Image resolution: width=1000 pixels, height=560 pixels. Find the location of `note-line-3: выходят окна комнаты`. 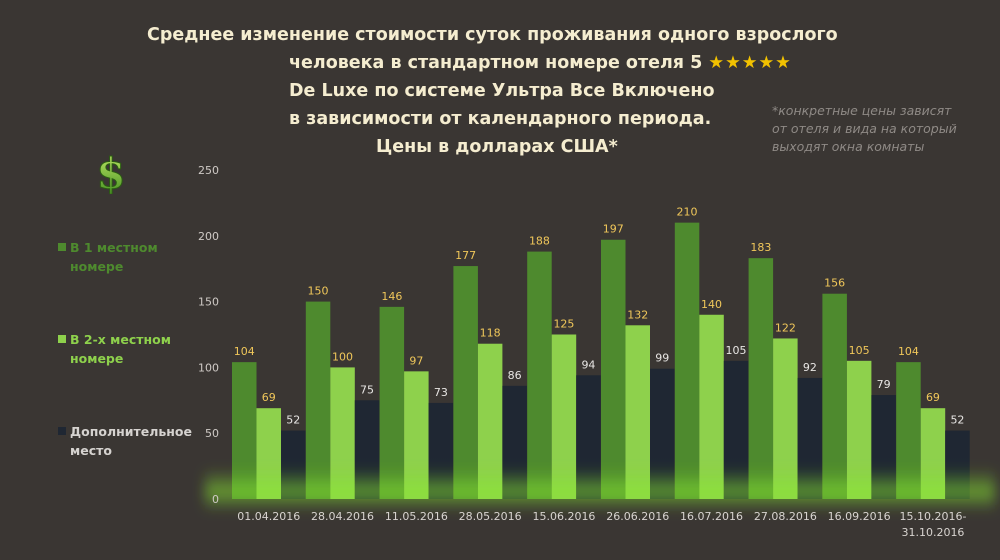

note-line-3: выходят окна комнаты is located at coordinates (848, 146).